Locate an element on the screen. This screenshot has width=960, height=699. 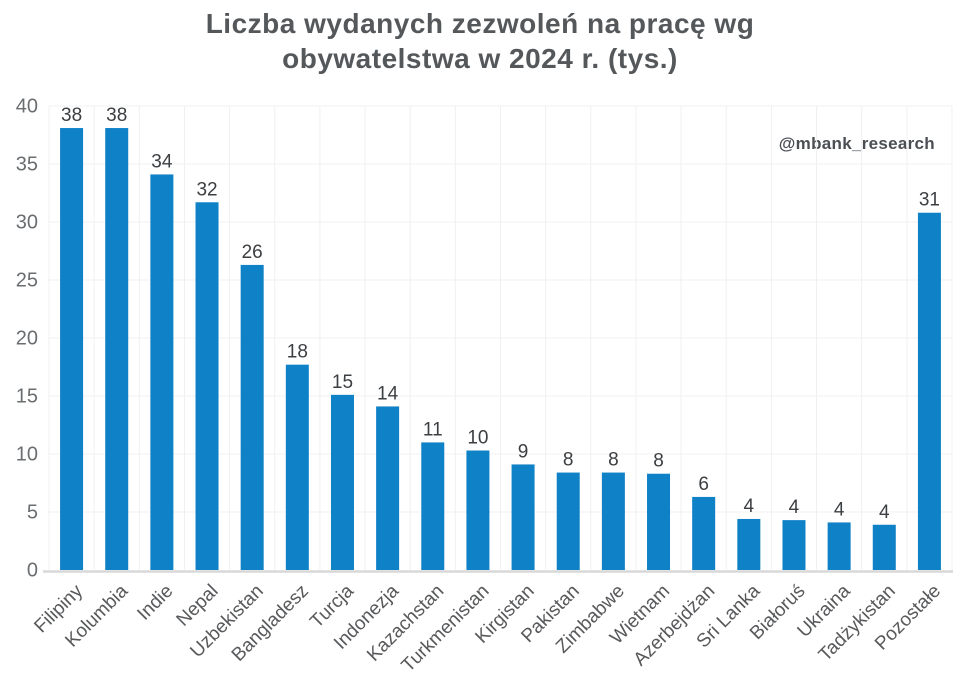
watermark: @mbank_research is located at coordinates (856, 143).